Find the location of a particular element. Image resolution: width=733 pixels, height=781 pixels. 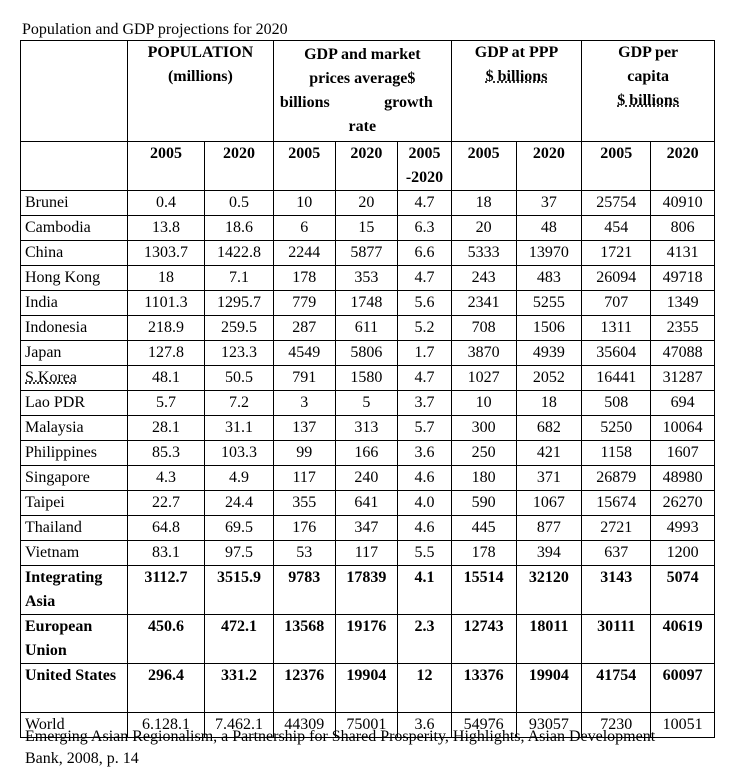

table-cell: 2.3 is located at coordinates (424, 639).